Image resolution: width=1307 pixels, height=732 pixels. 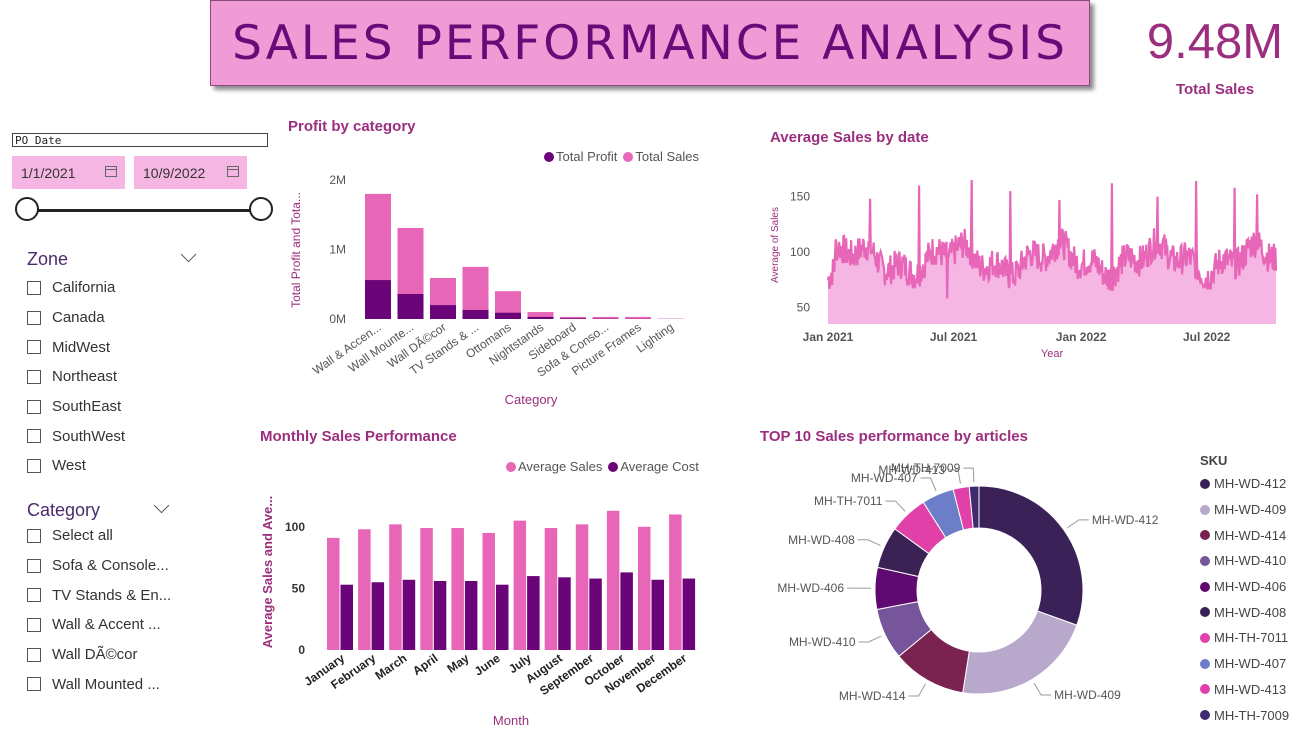 What do you see at coordinates (48, 172) in the screenshot?
I see `start-date-value: 1/1/2021` at bounding box center [48, 172].